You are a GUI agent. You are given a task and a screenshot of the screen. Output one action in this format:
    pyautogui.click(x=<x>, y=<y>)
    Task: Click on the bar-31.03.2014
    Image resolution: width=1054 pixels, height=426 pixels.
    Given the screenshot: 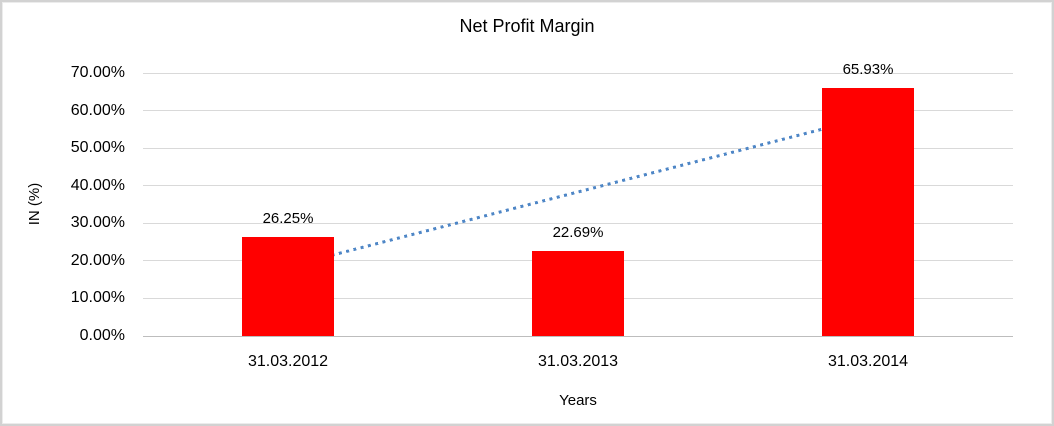 What is the action you would take?
    pyautogui.click(x=868, y=212)
    